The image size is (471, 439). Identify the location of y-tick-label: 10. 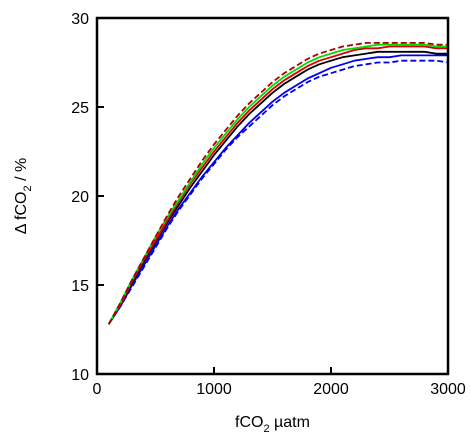
(80, 375).